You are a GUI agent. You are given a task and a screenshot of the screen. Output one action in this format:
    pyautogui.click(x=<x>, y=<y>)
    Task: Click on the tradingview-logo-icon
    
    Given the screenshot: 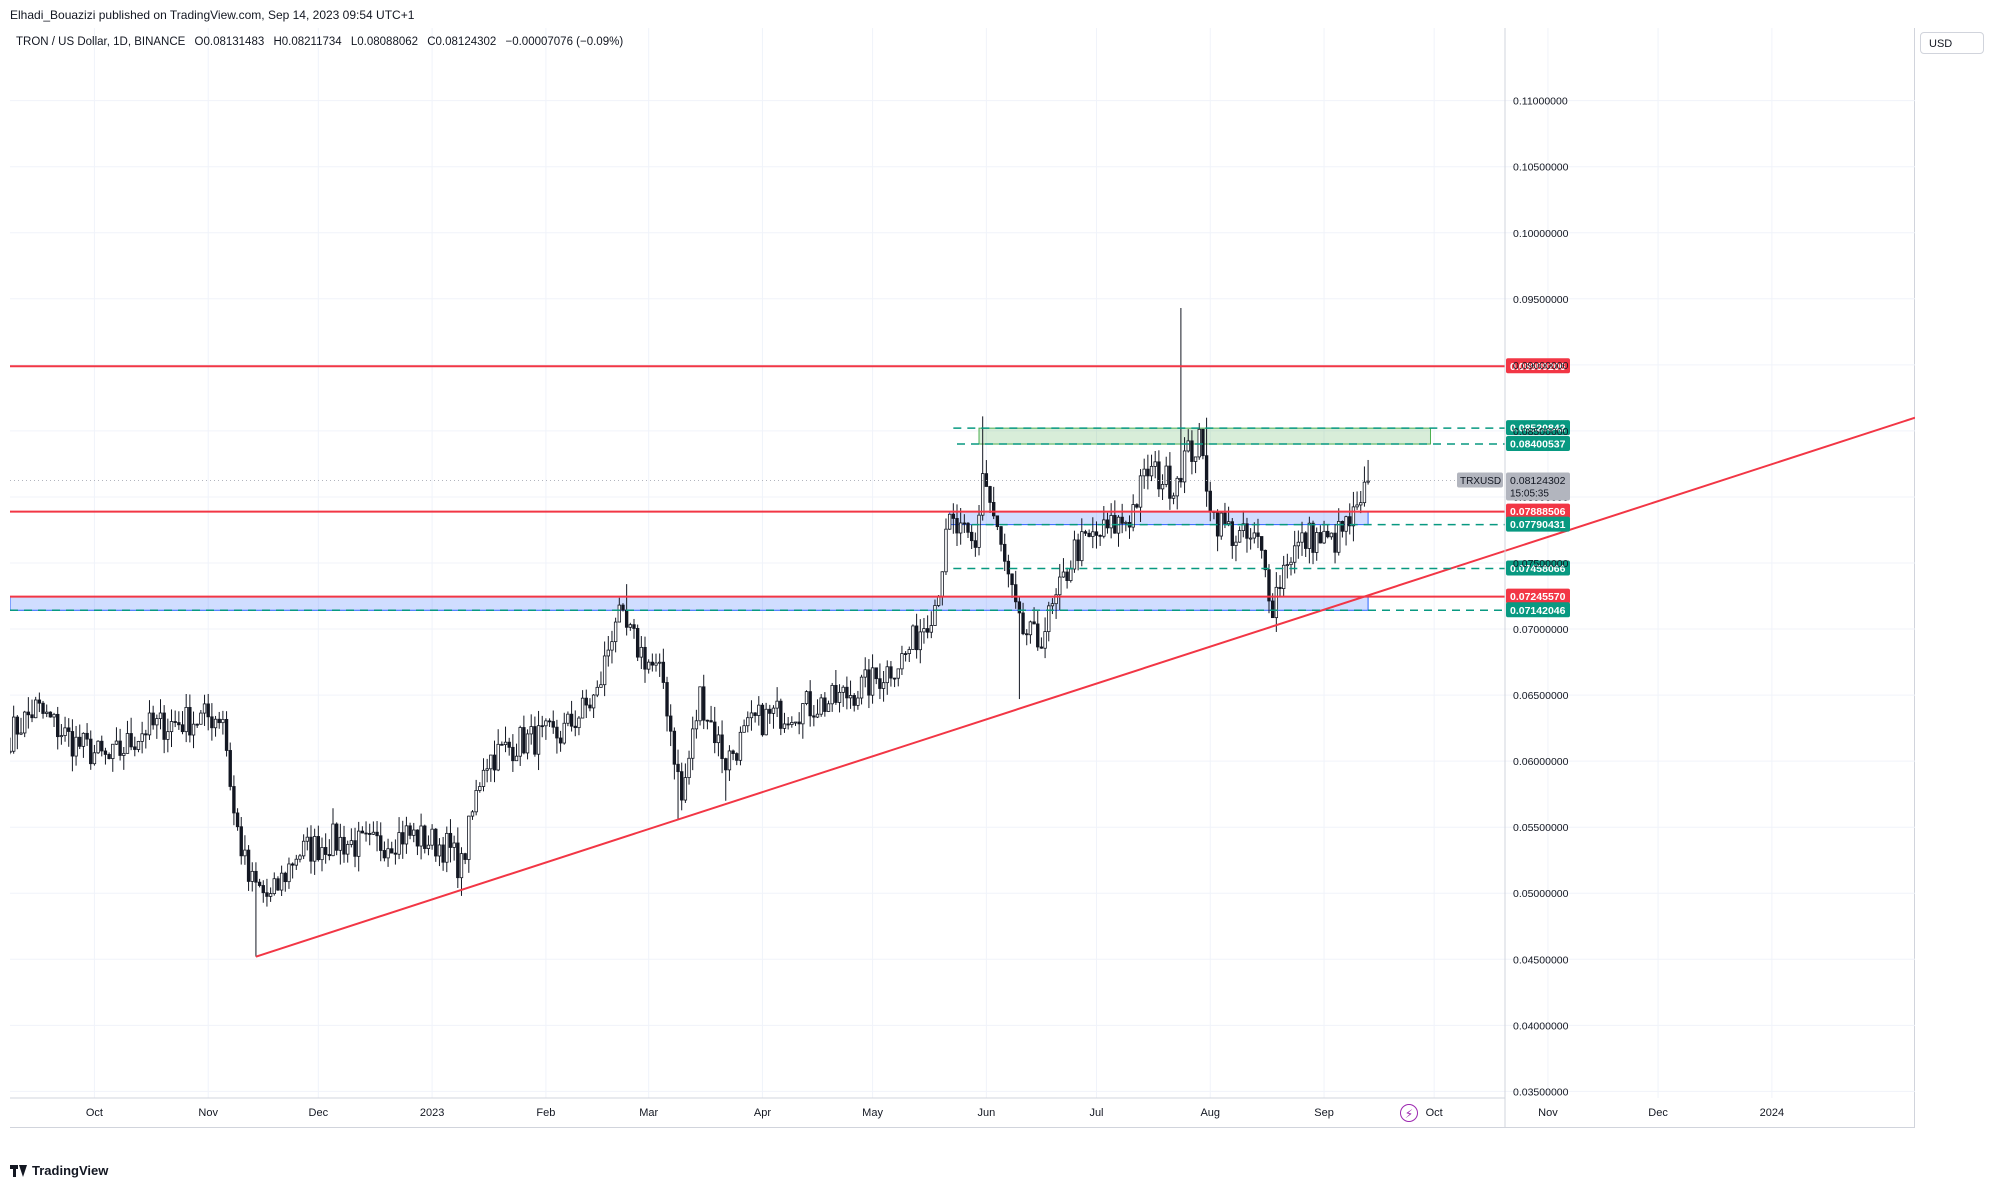 What is the action you would take?
    pyautogui.click(x=19, y=1170)
    